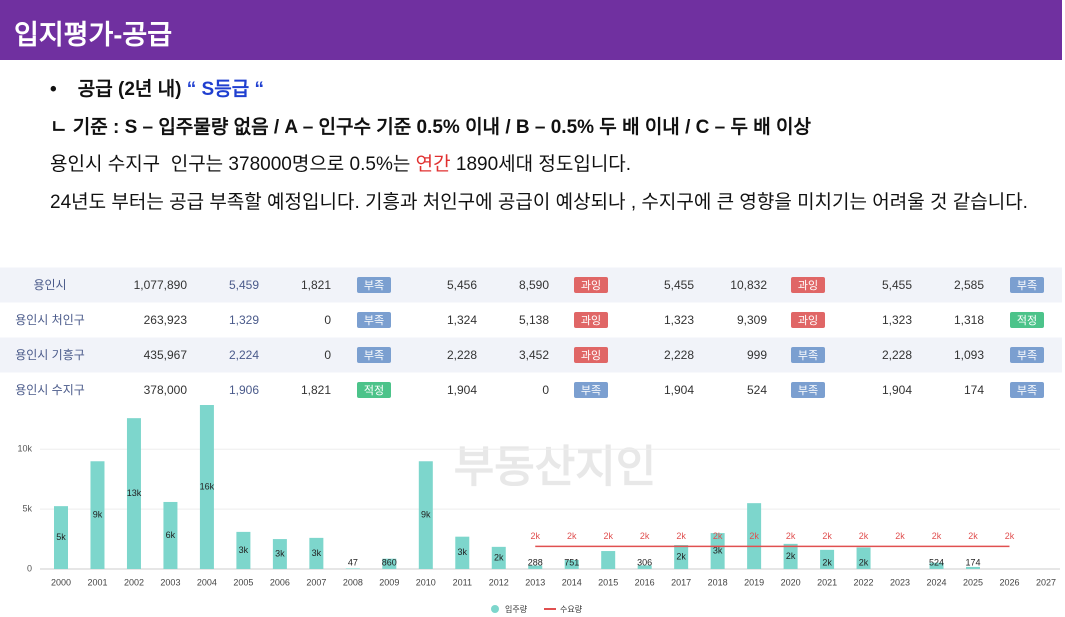  What do you see at coordinates (462, 285) in the screenshot?
I see `table-cell: 5,456` at bounding box center [462, 285].